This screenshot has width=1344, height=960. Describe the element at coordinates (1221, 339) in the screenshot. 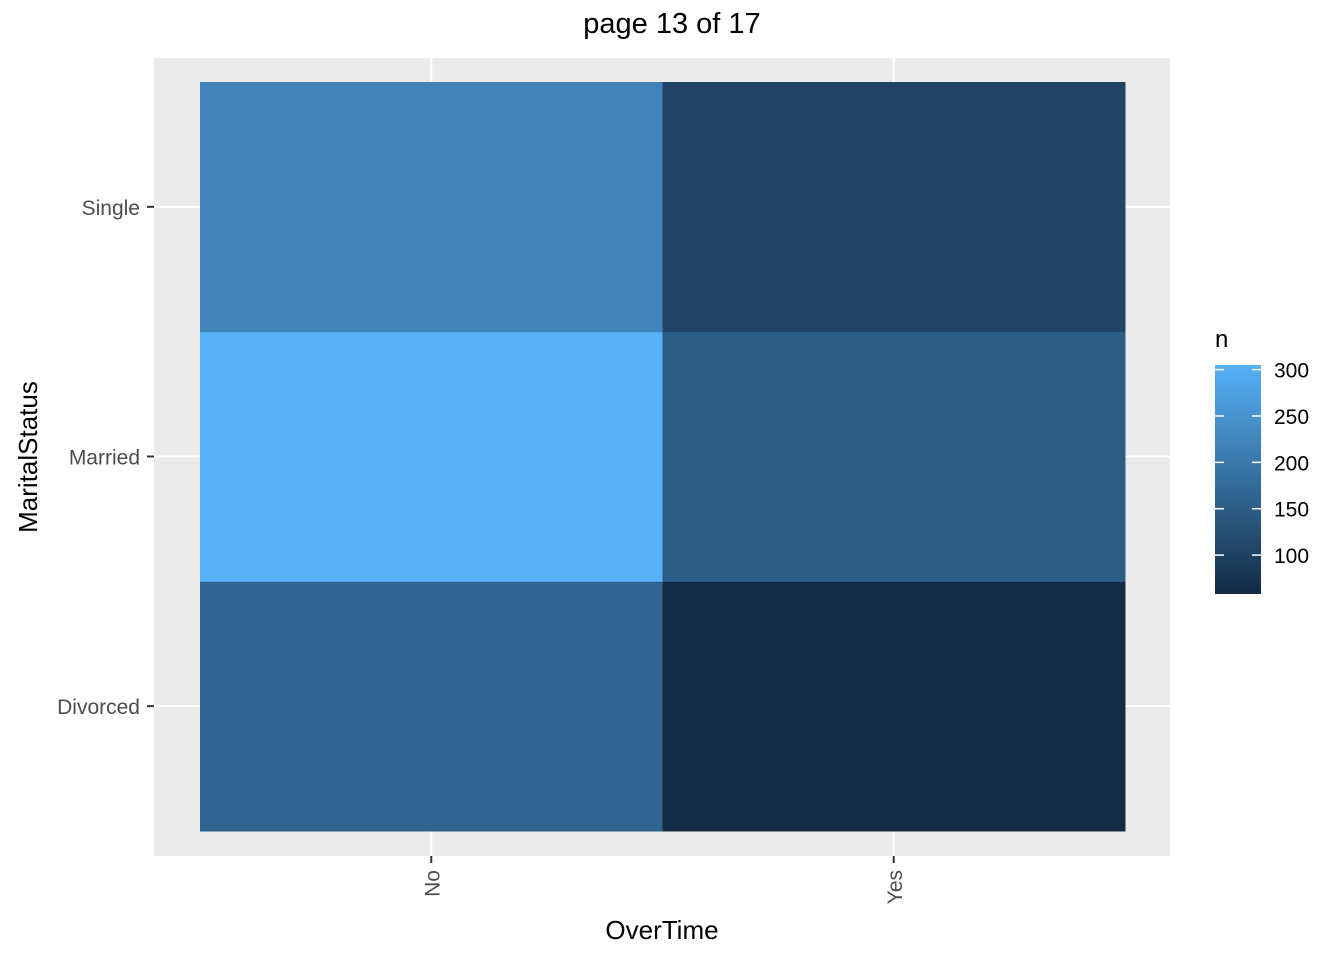

I see `legend-title: n` at that location.